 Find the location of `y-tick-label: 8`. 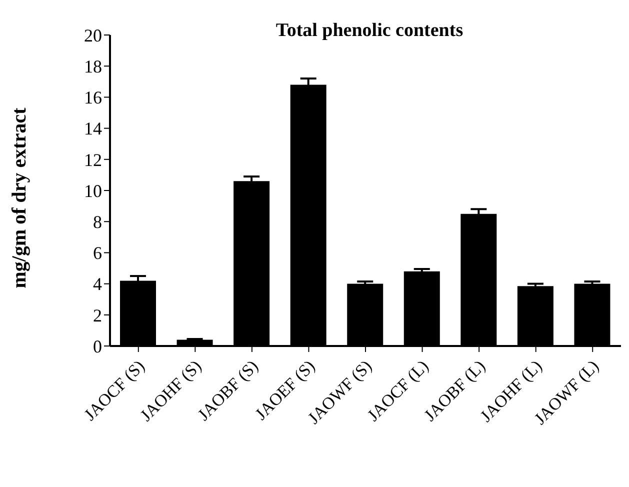

y-tick-label: 8 is located at coordinates (97, 222).